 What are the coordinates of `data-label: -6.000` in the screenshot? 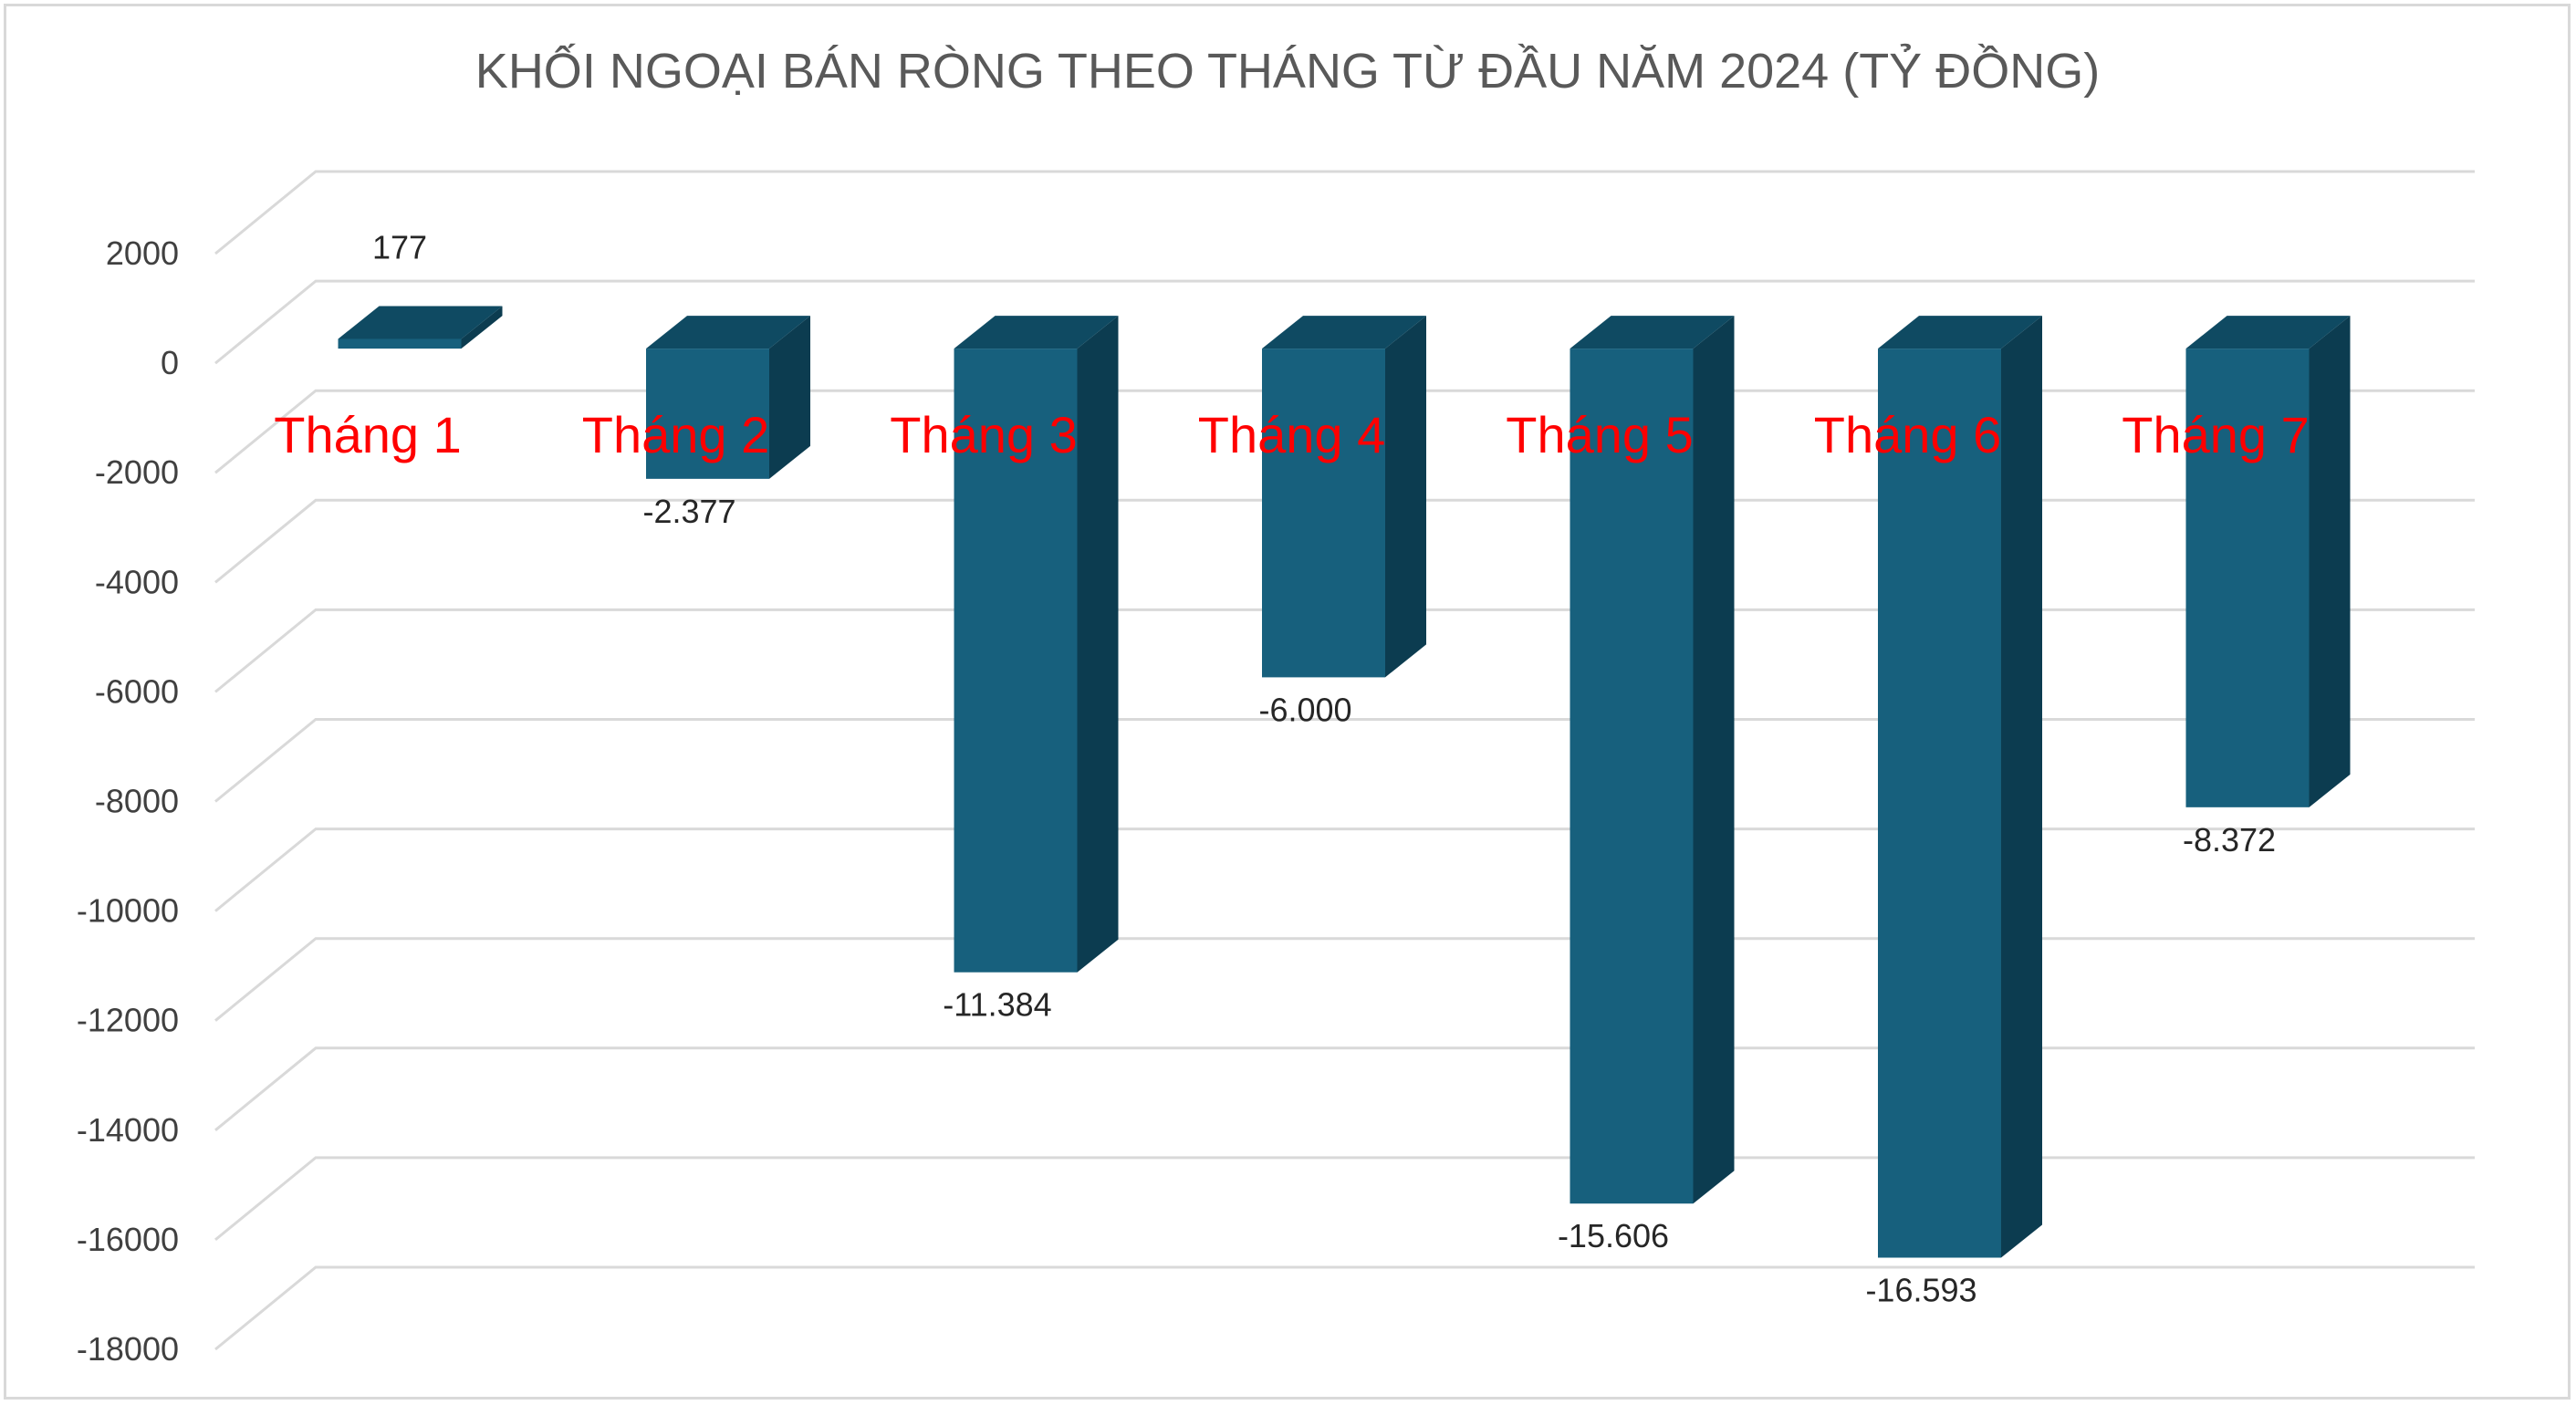 It's located at (1304, 709).